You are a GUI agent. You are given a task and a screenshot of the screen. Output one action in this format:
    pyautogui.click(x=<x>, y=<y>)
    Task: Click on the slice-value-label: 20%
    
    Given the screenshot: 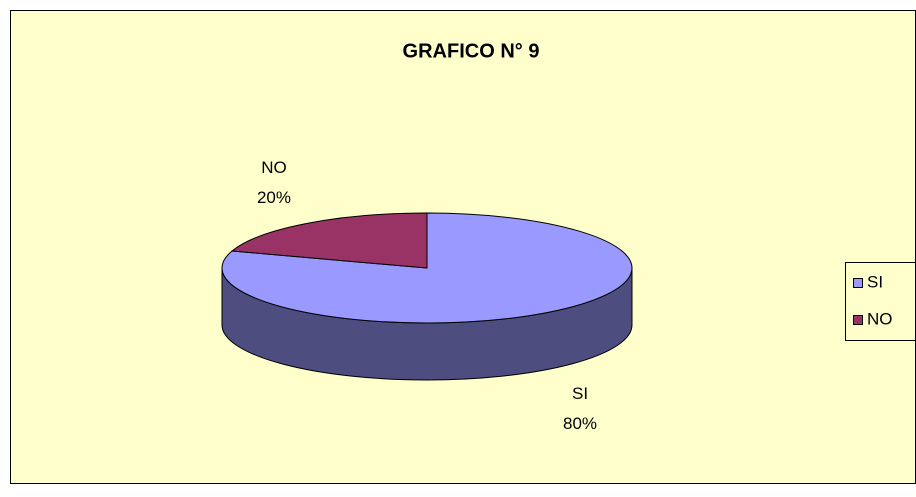 What is the action you would take?
    pyautogui.click(x=274, y=197)
    